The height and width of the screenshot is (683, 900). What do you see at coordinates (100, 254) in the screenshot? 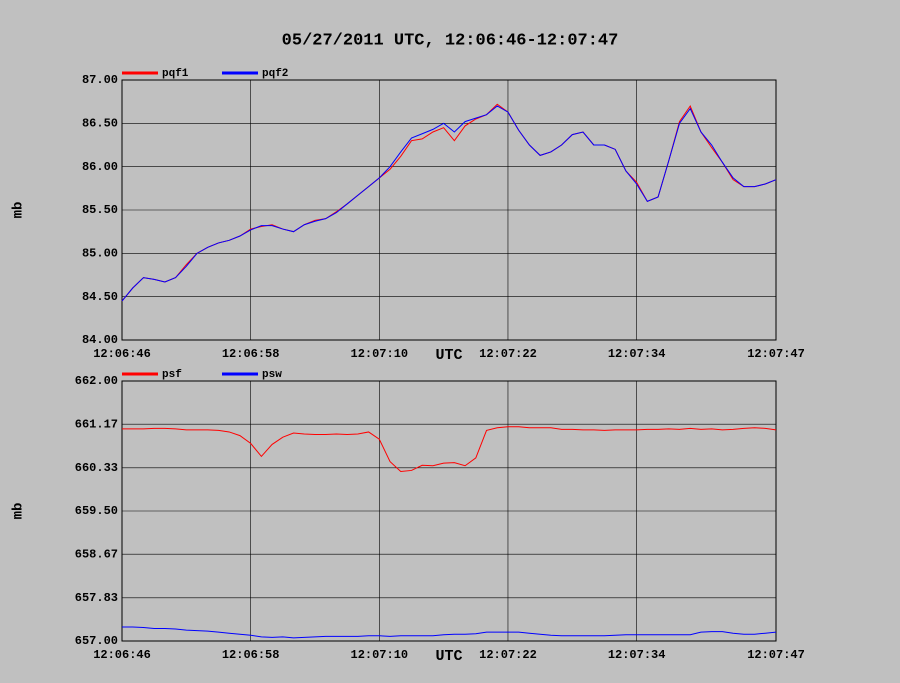
I see `y-tick-label: 85.00` at bounding box center [100, 254].